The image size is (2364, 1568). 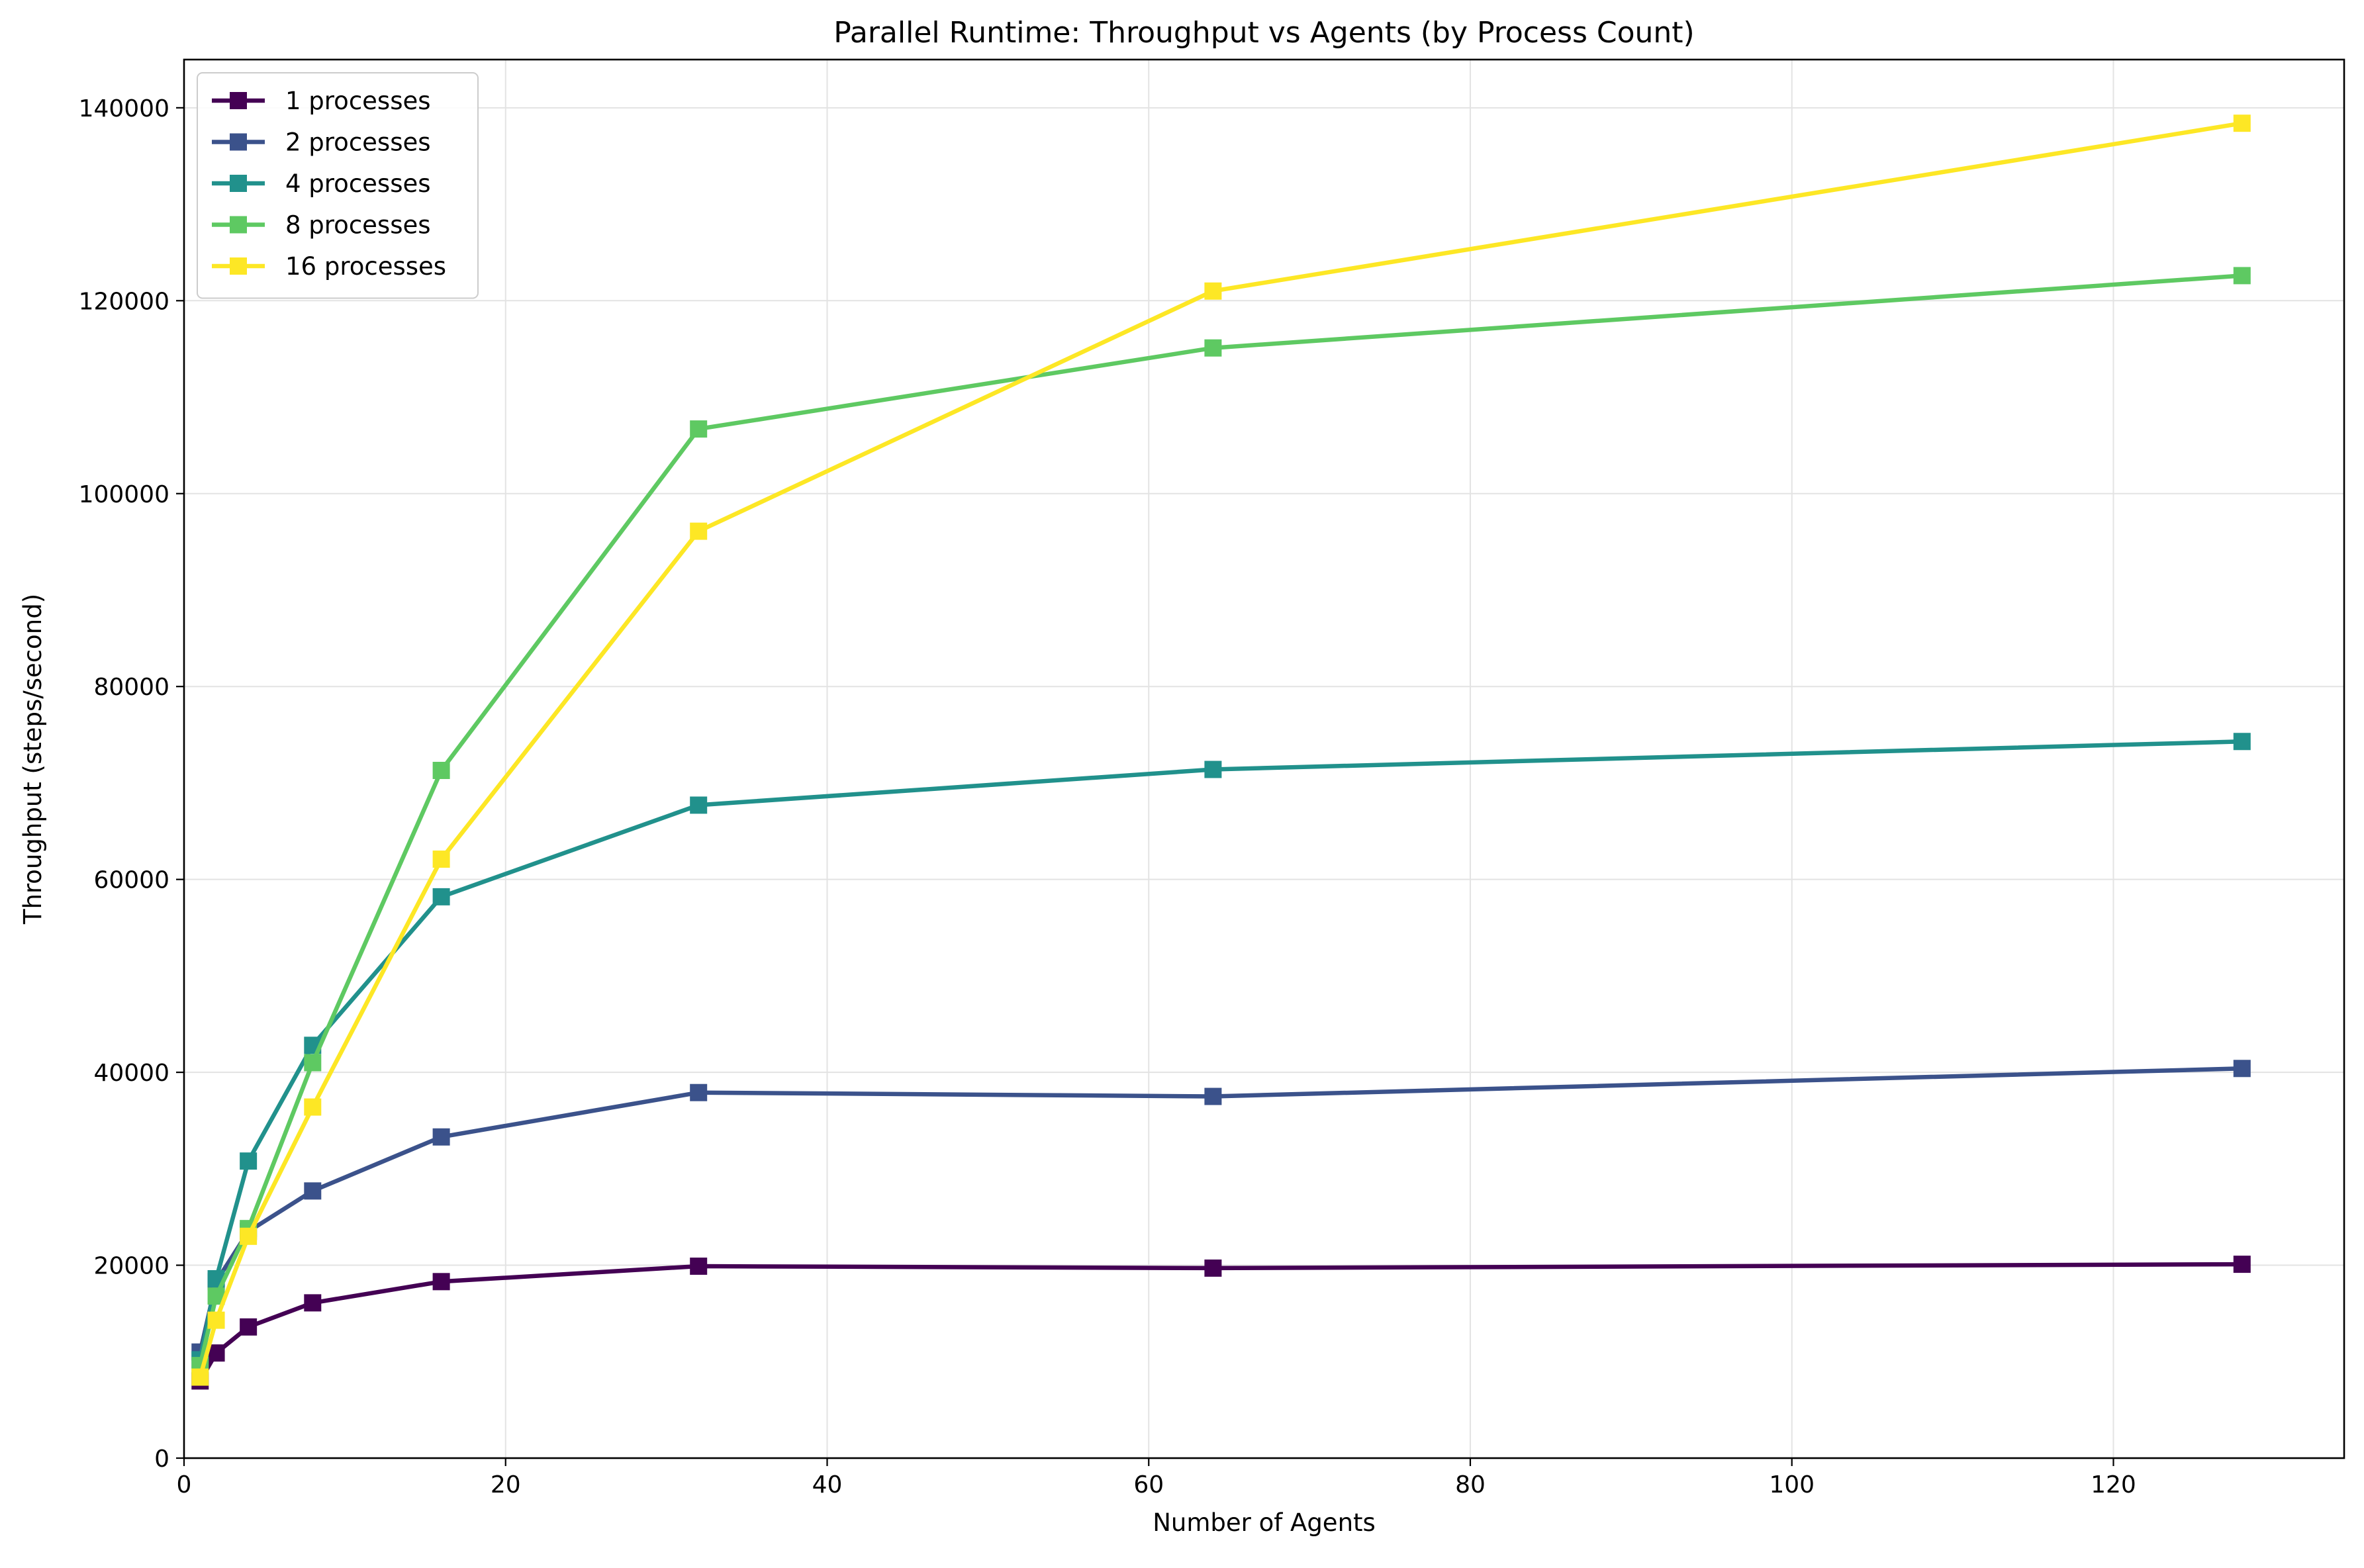 What do you see at coordinates (1148, 1485) in the screenshot?
I see `x-tick-label: 60` at bounding box center [1148, 1485].